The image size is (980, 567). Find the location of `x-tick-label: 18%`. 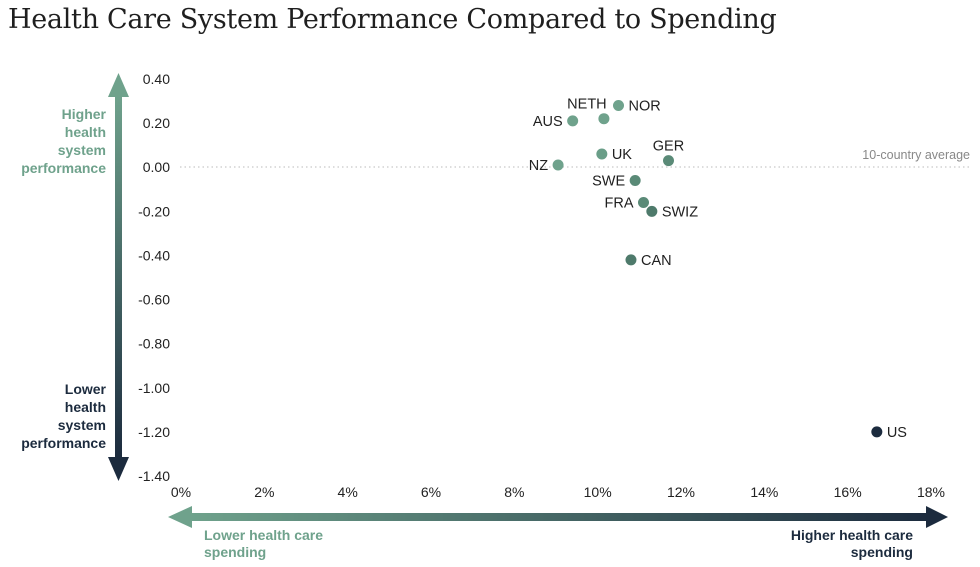

x-tick-label: 18% is located at coordinates (931, 492).